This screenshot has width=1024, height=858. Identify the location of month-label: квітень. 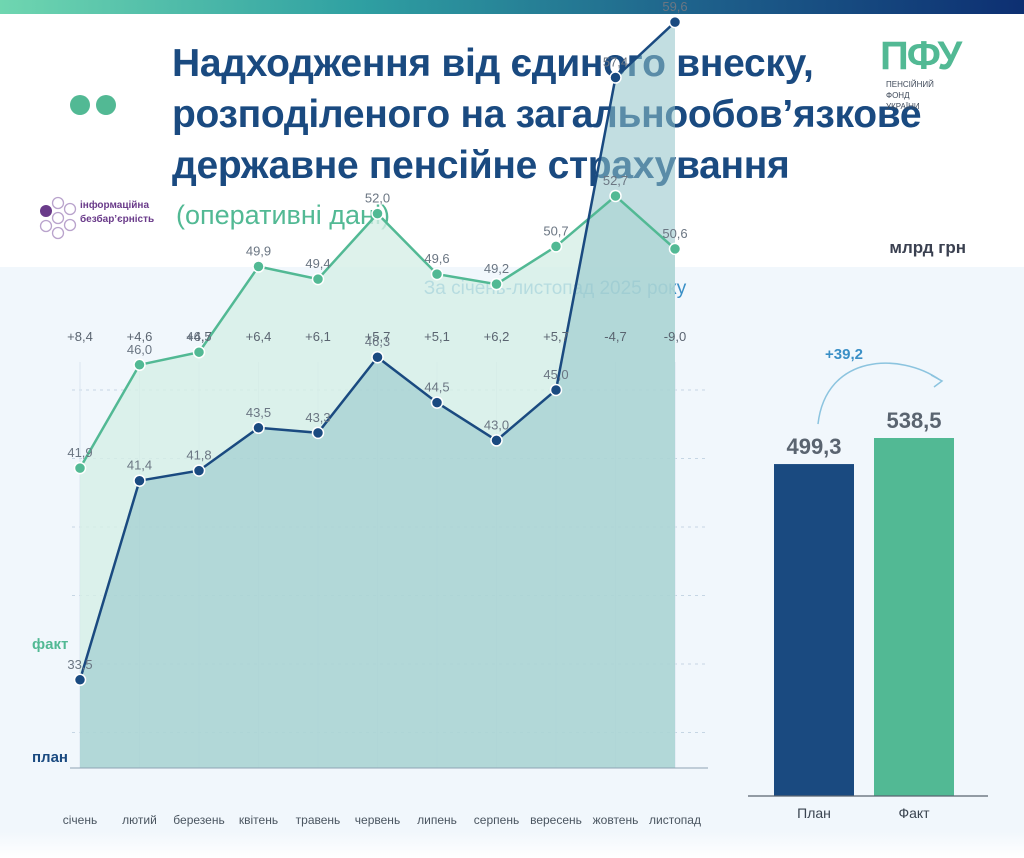
(258, 820).